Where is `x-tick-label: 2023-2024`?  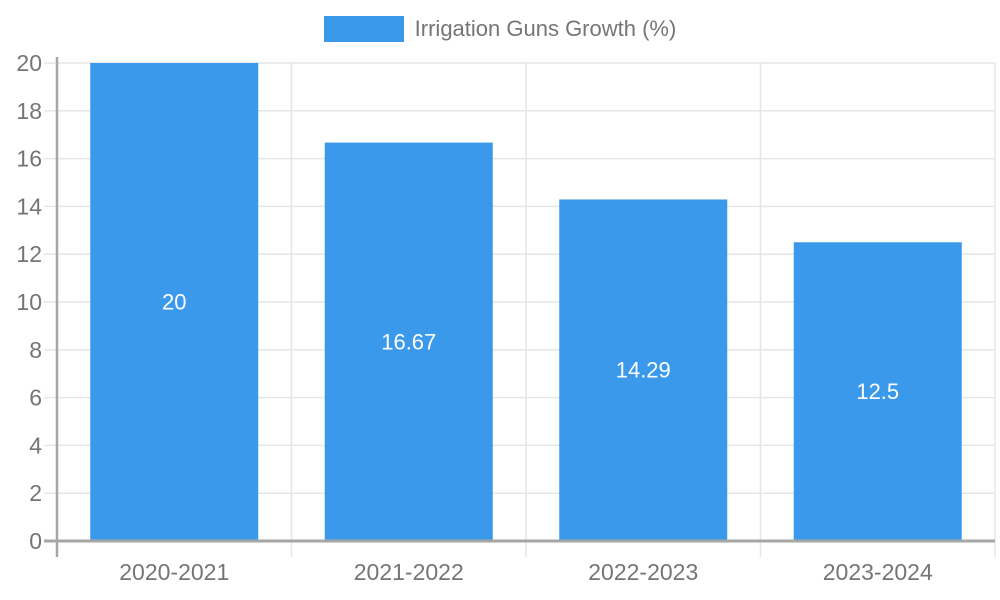 x-tick-label: 2023-2024 is located at coordinates (878, 572).